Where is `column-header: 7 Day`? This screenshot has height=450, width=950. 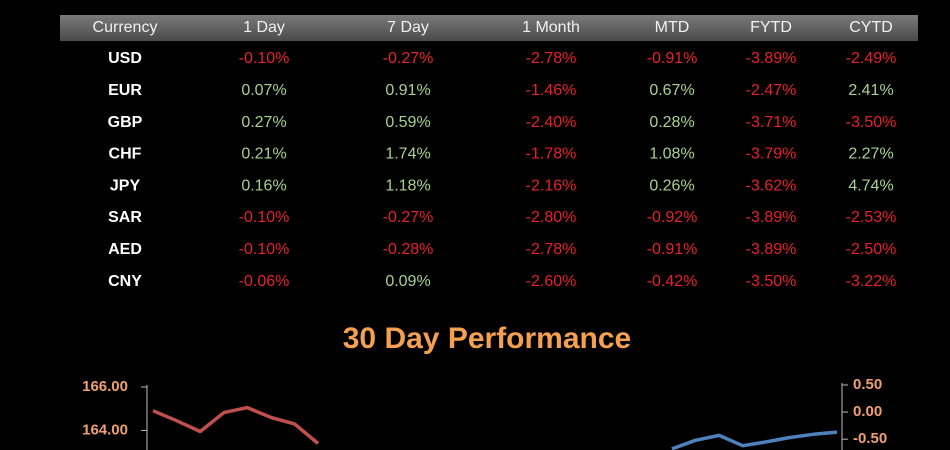 column-header: 7 Day is located at coordinates (408, 27).